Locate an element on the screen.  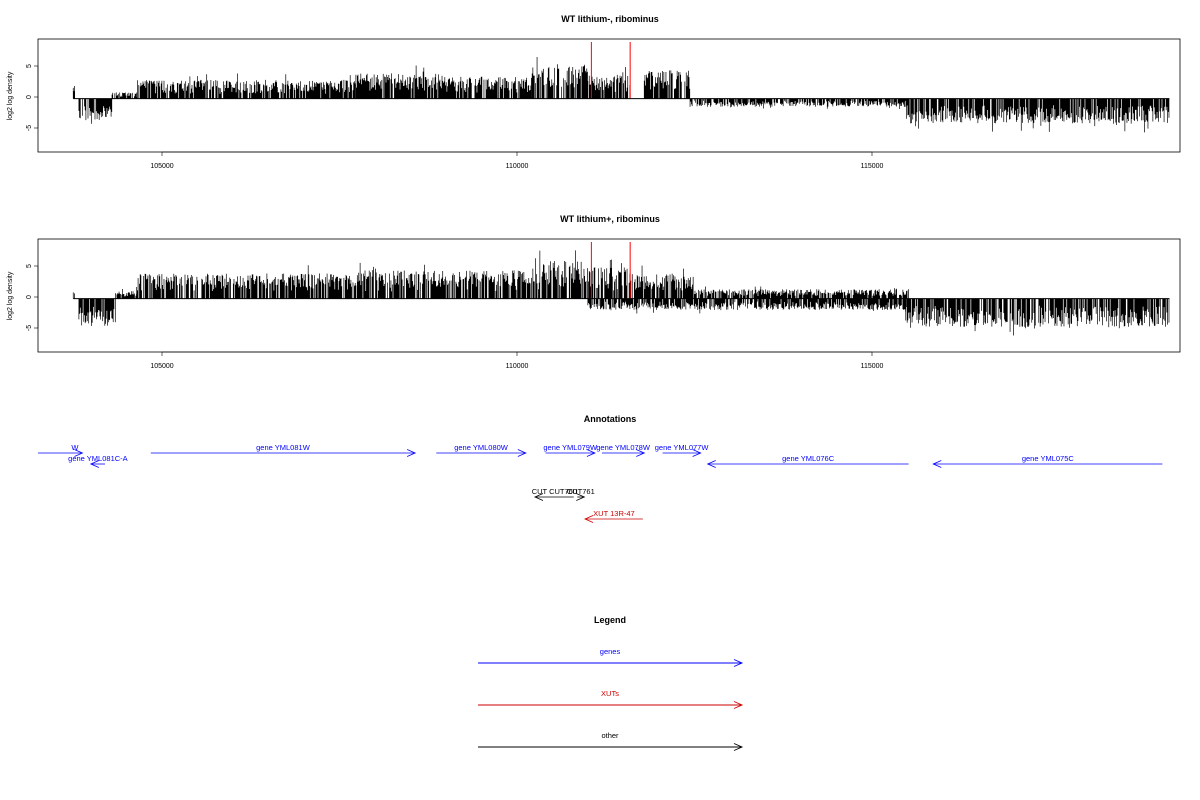
annotation-label: gene YML075C is located at coordinates (1048, 458).